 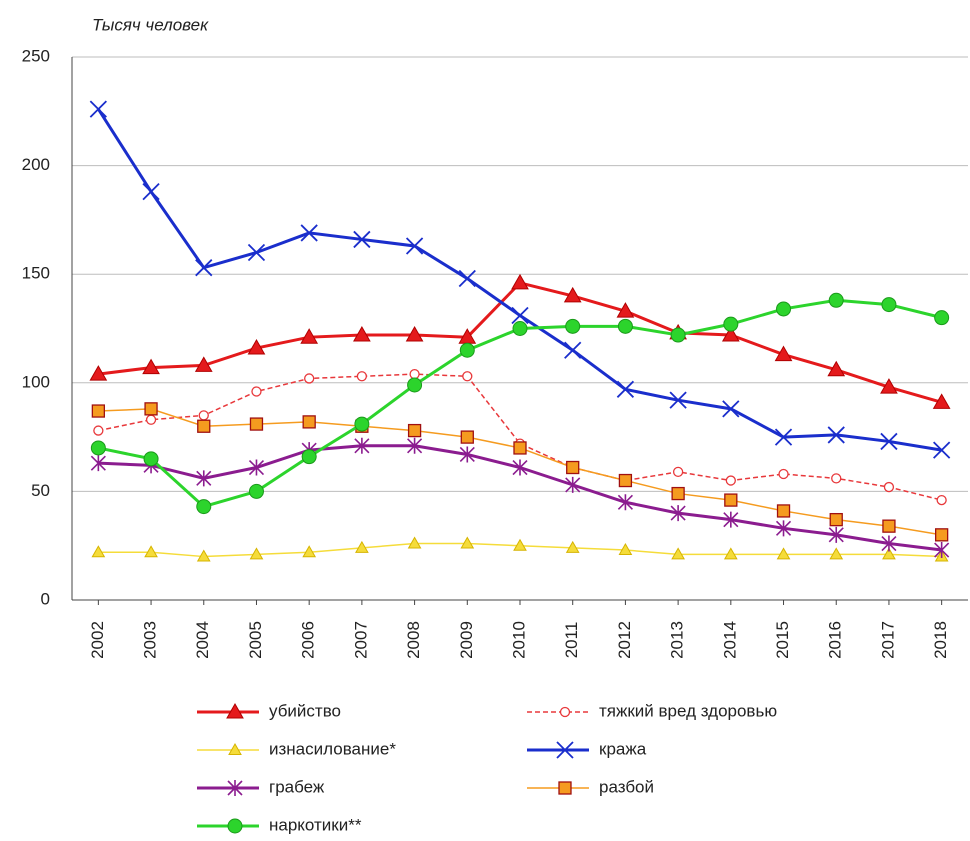 What do you see at coordinates (269, 710) in the screenshot?
I see `legend-item: убийство` at bounding box center [269, 710].